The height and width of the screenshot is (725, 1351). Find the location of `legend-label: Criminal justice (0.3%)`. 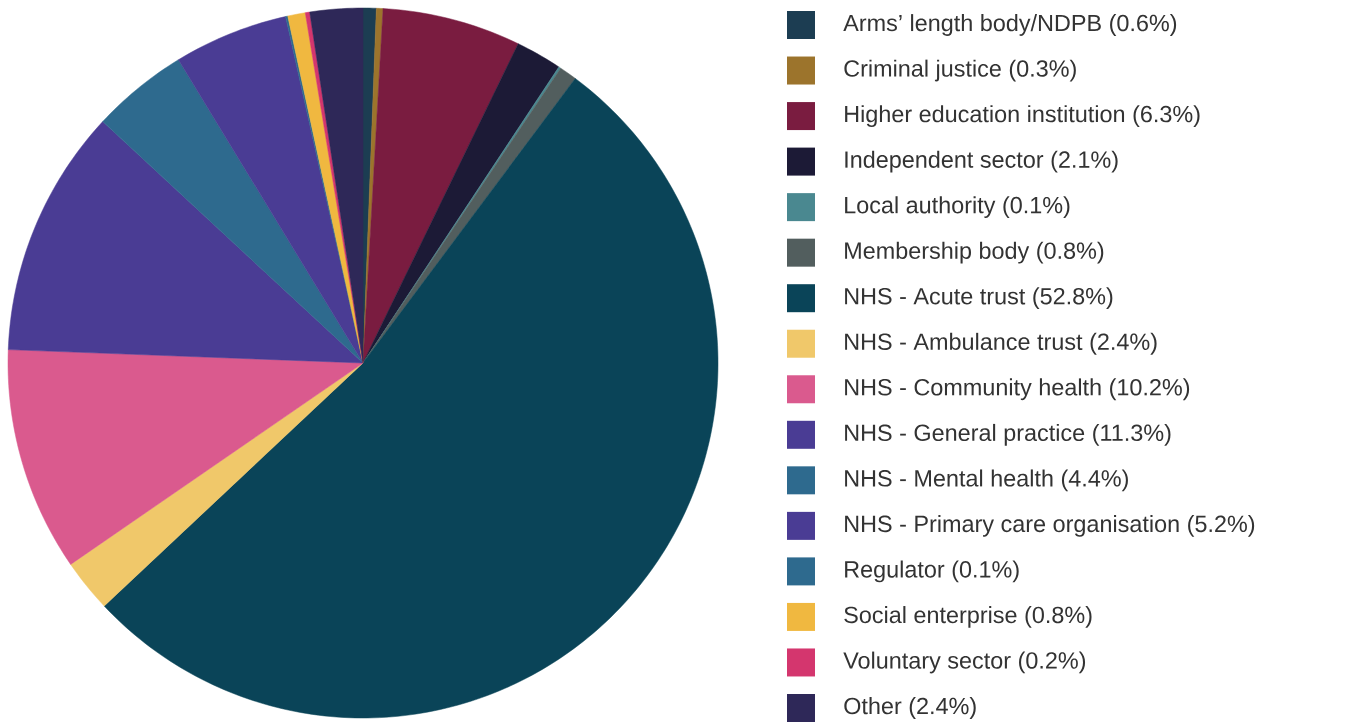

legend-label: Criminal justice (0.3%) is located at coordinates (960, 70).